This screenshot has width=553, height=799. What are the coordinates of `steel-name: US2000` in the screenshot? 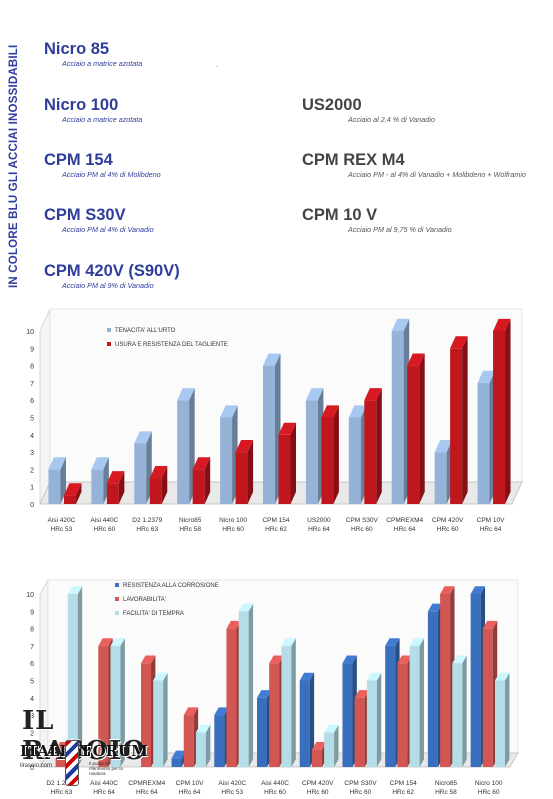 It's located at (332, 105).